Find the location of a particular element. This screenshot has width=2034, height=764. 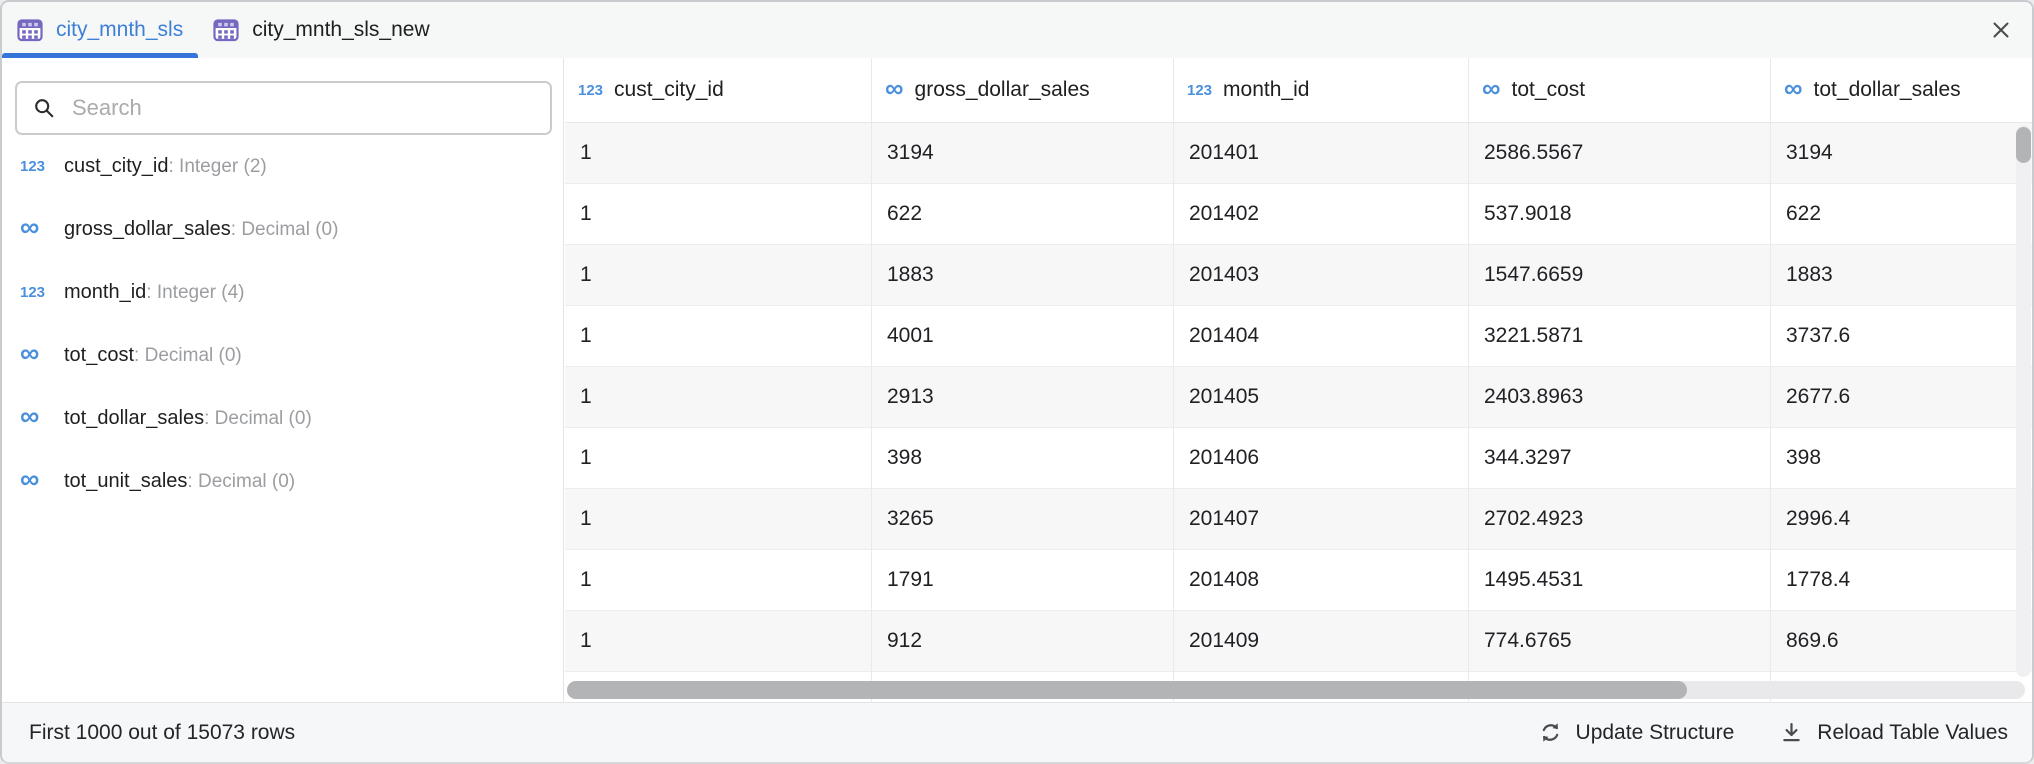

row-count-text: First 1000 out of 15073 rows is located at coordinates (162, 732).